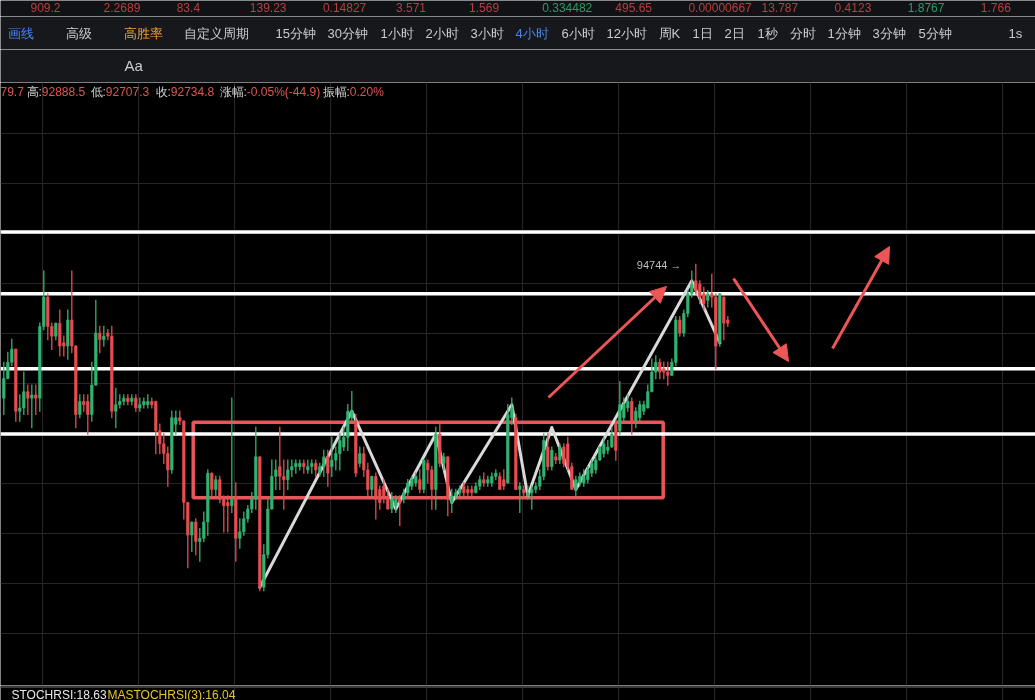 The image size is (1035, 700). I want to click on text: 0.14827, so click(344, 8).